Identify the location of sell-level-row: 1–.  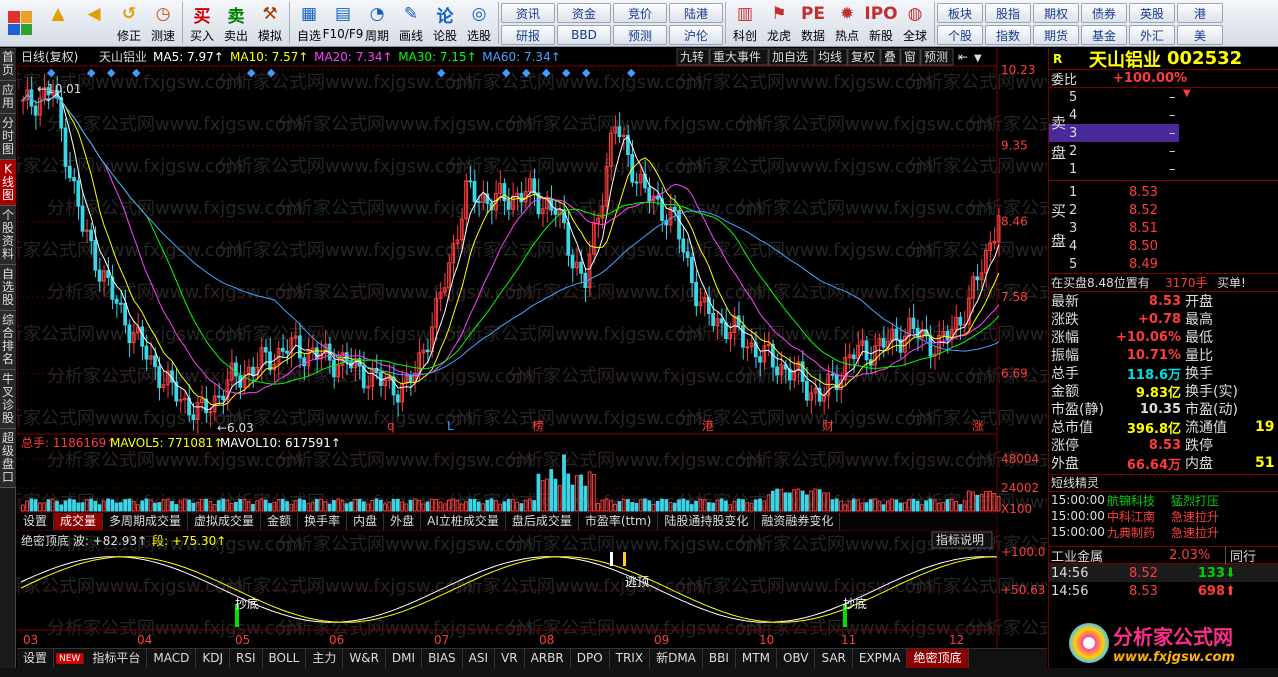
(1163, 169).